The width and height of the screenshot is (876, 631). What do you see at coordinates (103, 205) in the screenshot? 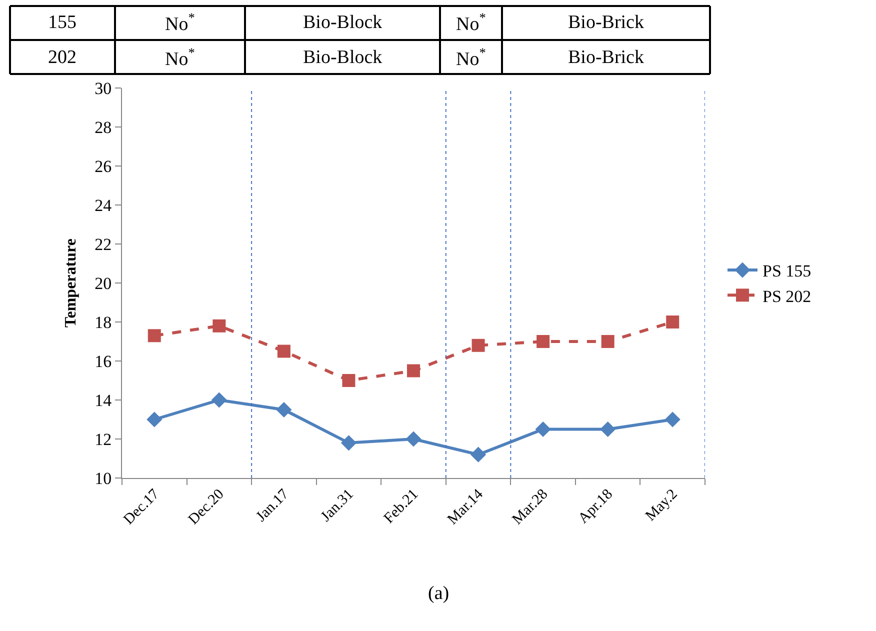
I see `y-tick-label: 24` at bounding box center [103, 205].